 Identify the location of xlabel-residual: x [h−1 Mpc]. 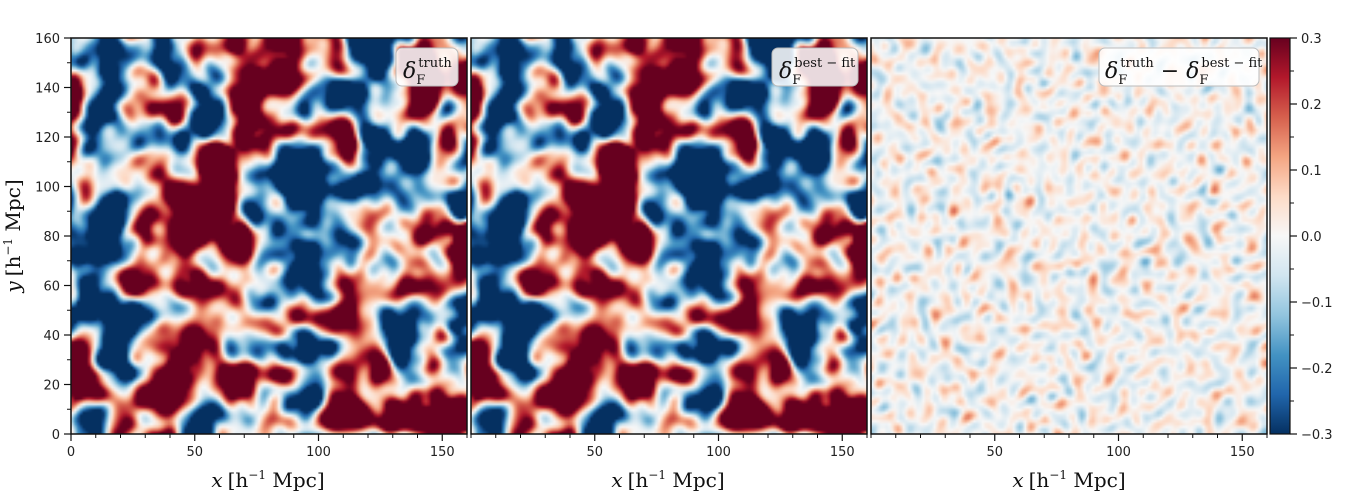
(1068, 480).